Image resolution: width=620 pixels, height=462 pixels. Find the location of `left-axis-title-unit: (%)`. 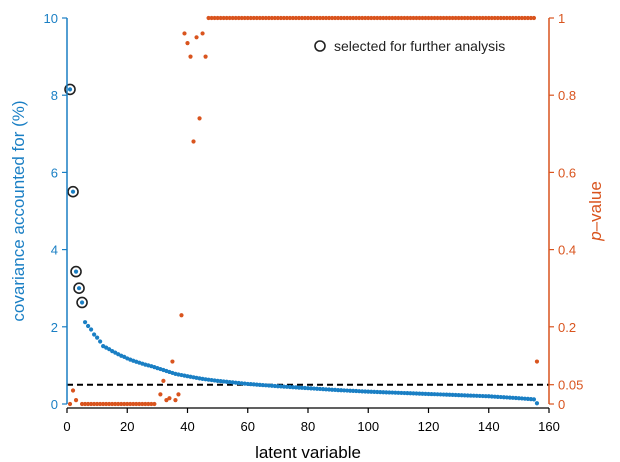

left-axis-title-unit: (%) is located at coordinates (18, 113).